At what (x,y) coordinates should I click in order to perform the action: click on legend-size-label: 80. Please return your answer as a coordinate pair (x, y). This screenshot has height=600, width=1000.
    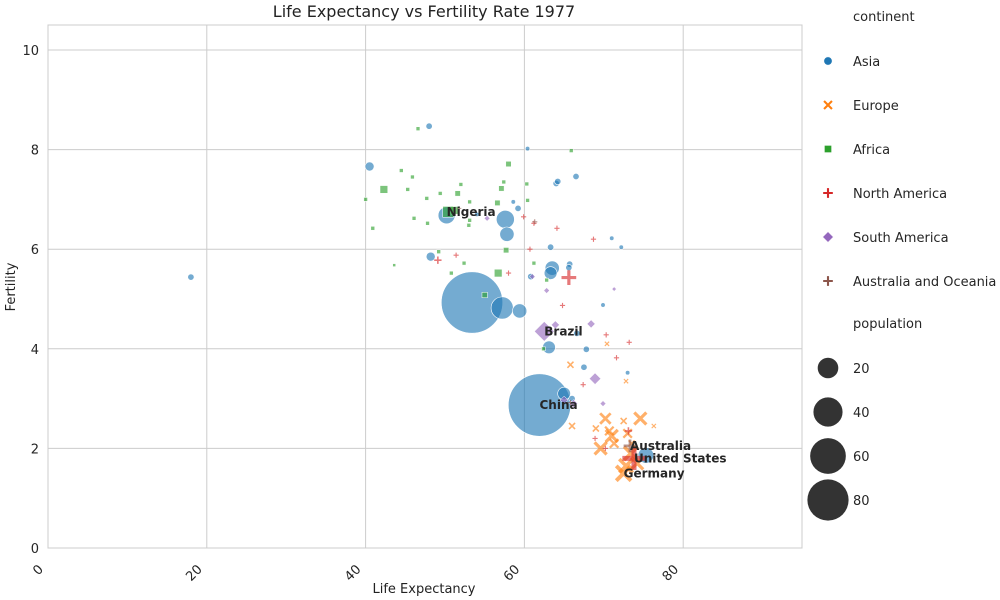
    Looking at the image, I should click on (861, 501).